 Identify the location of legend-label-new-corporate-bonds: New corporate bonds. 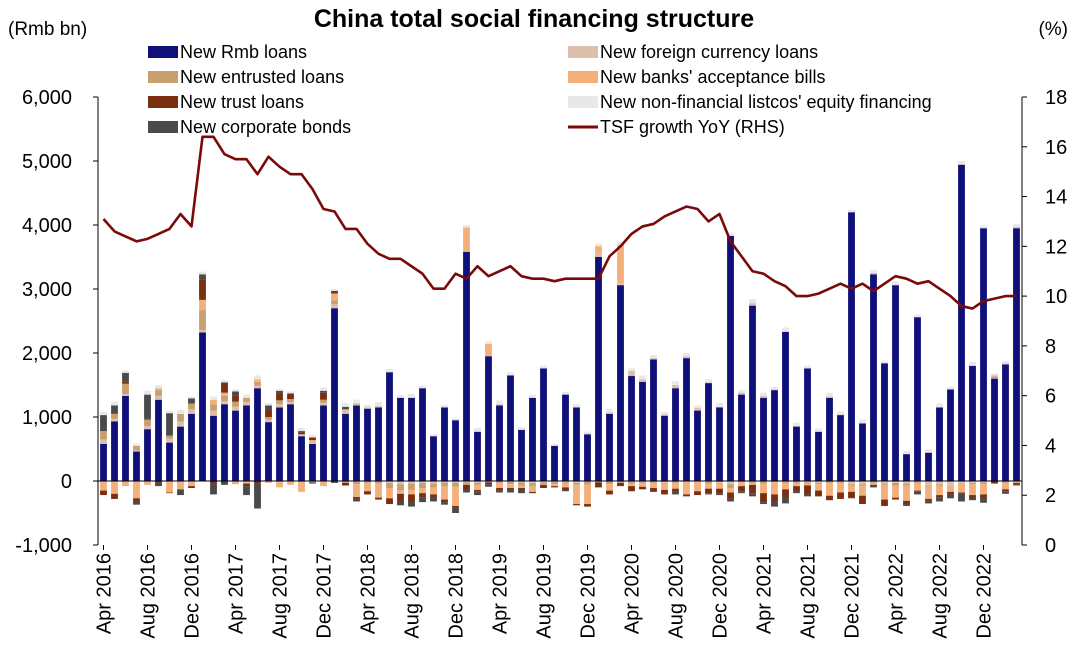
(265, 127).